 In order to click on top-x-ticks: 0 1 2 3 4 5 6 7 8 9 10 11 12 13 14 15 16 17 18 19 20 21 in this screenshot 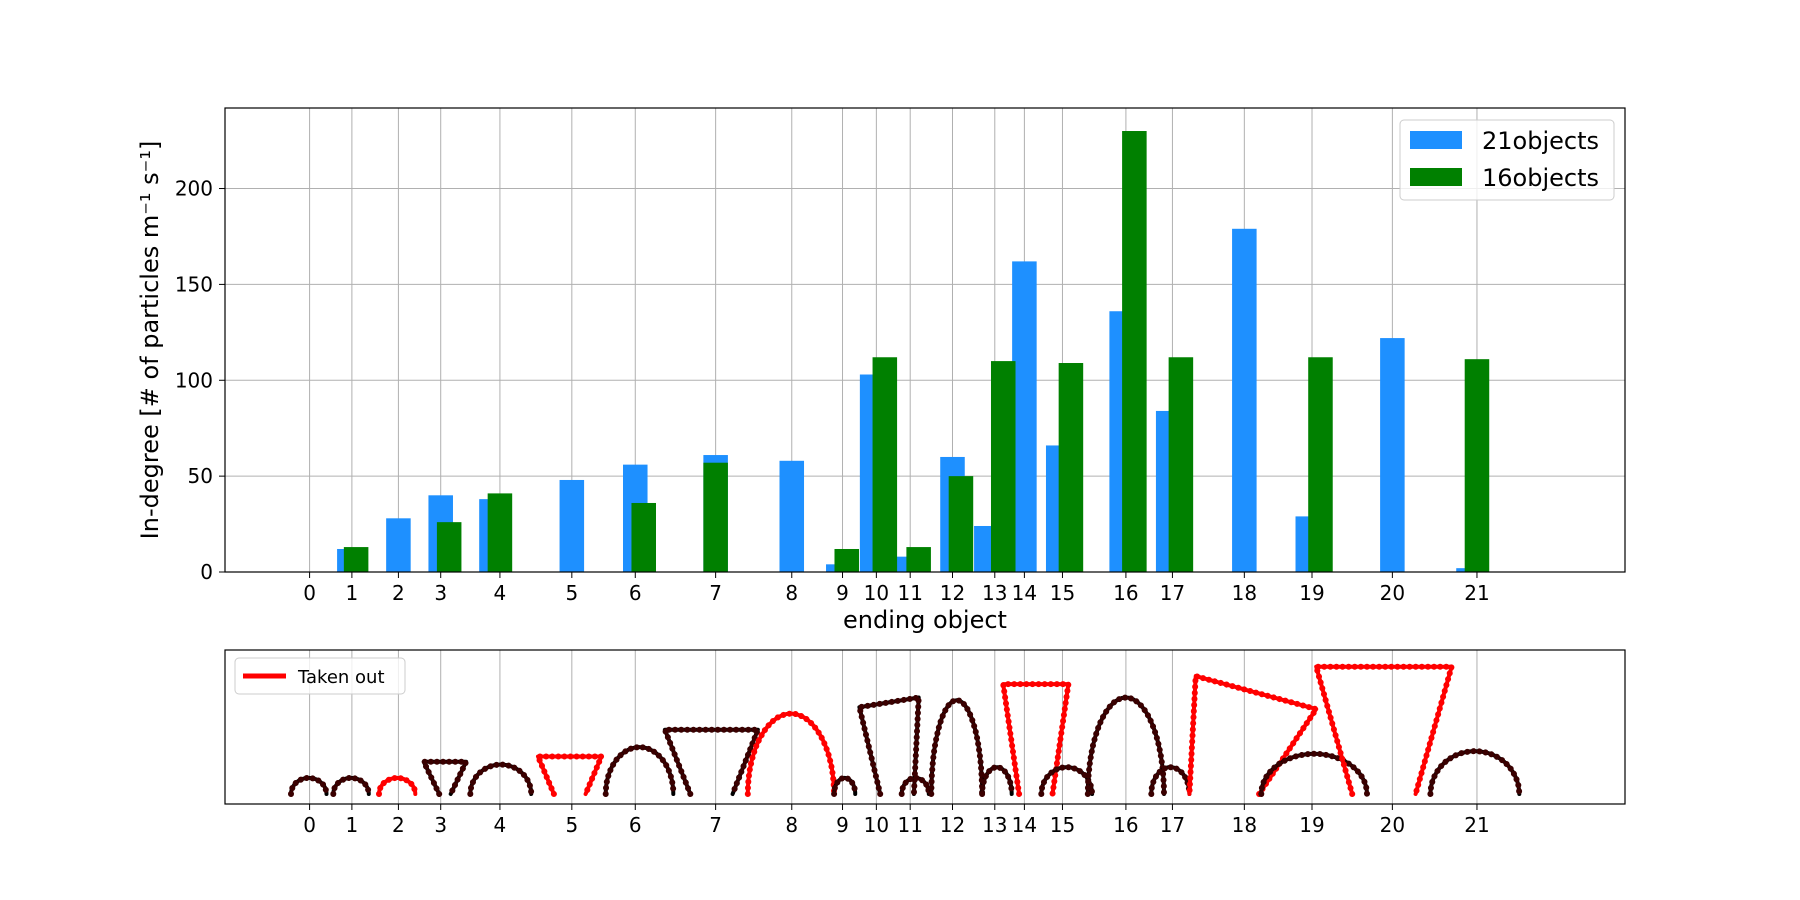, I will do `click(896, 588)`.